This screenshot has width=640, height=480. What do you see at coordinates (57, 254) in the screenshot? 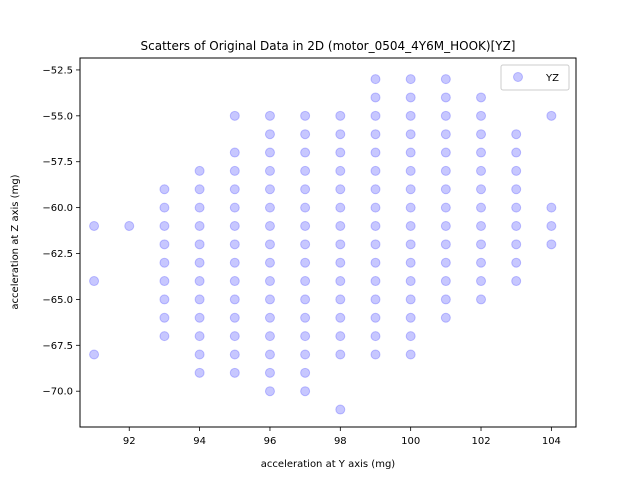
I see `y-tick-label: −62.5` at bounding box center [57, 254].